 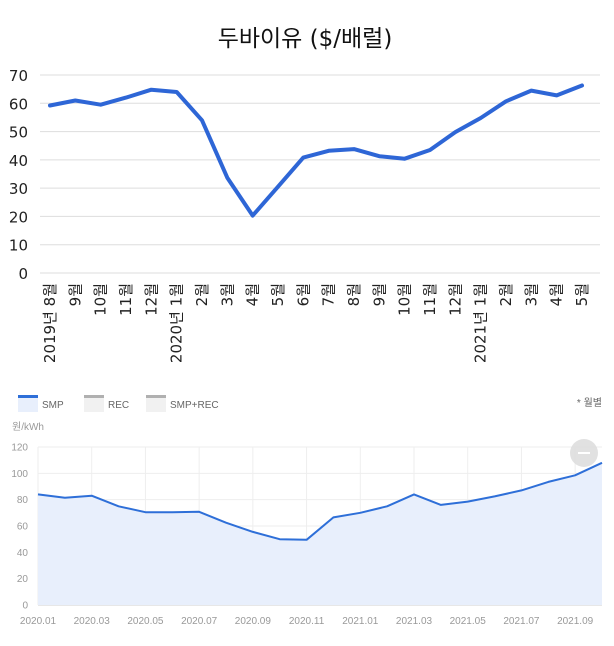 I want to click on x-tick-4: 2020.09, so click(x=253, y=621).